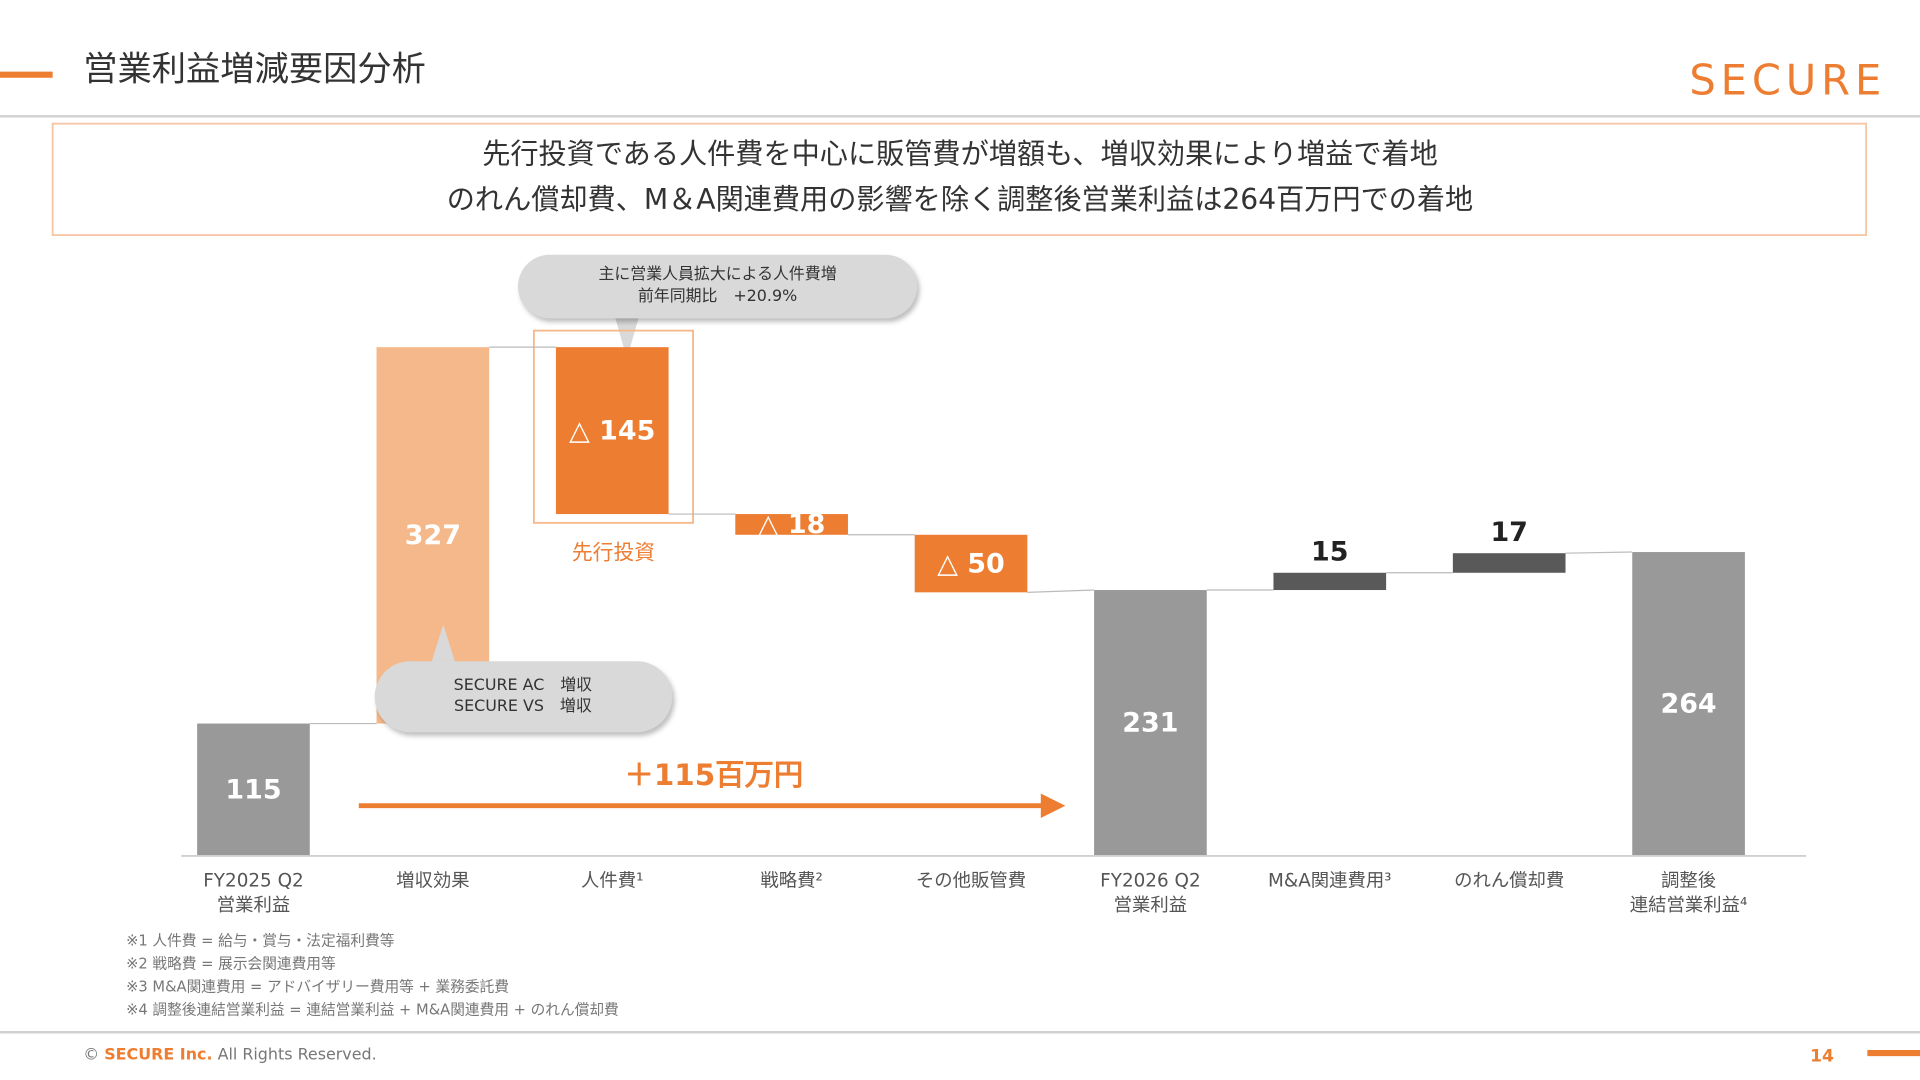 This screenshot has height=1080, width=1920. I want to click on footnote: ※3 M&A関連費用 = アドバイザリー費用等 + 業務委託費, so click(317, 986).